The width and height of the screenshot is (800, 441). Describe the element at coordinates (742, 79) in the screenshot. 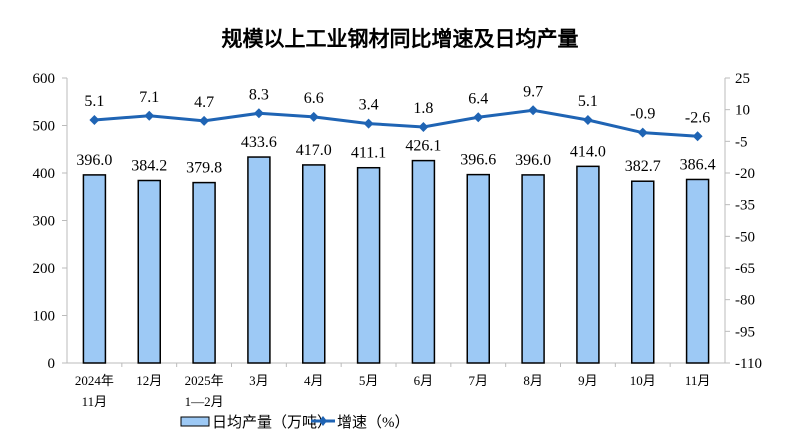

I see `right-tick-label: 25` at that location.